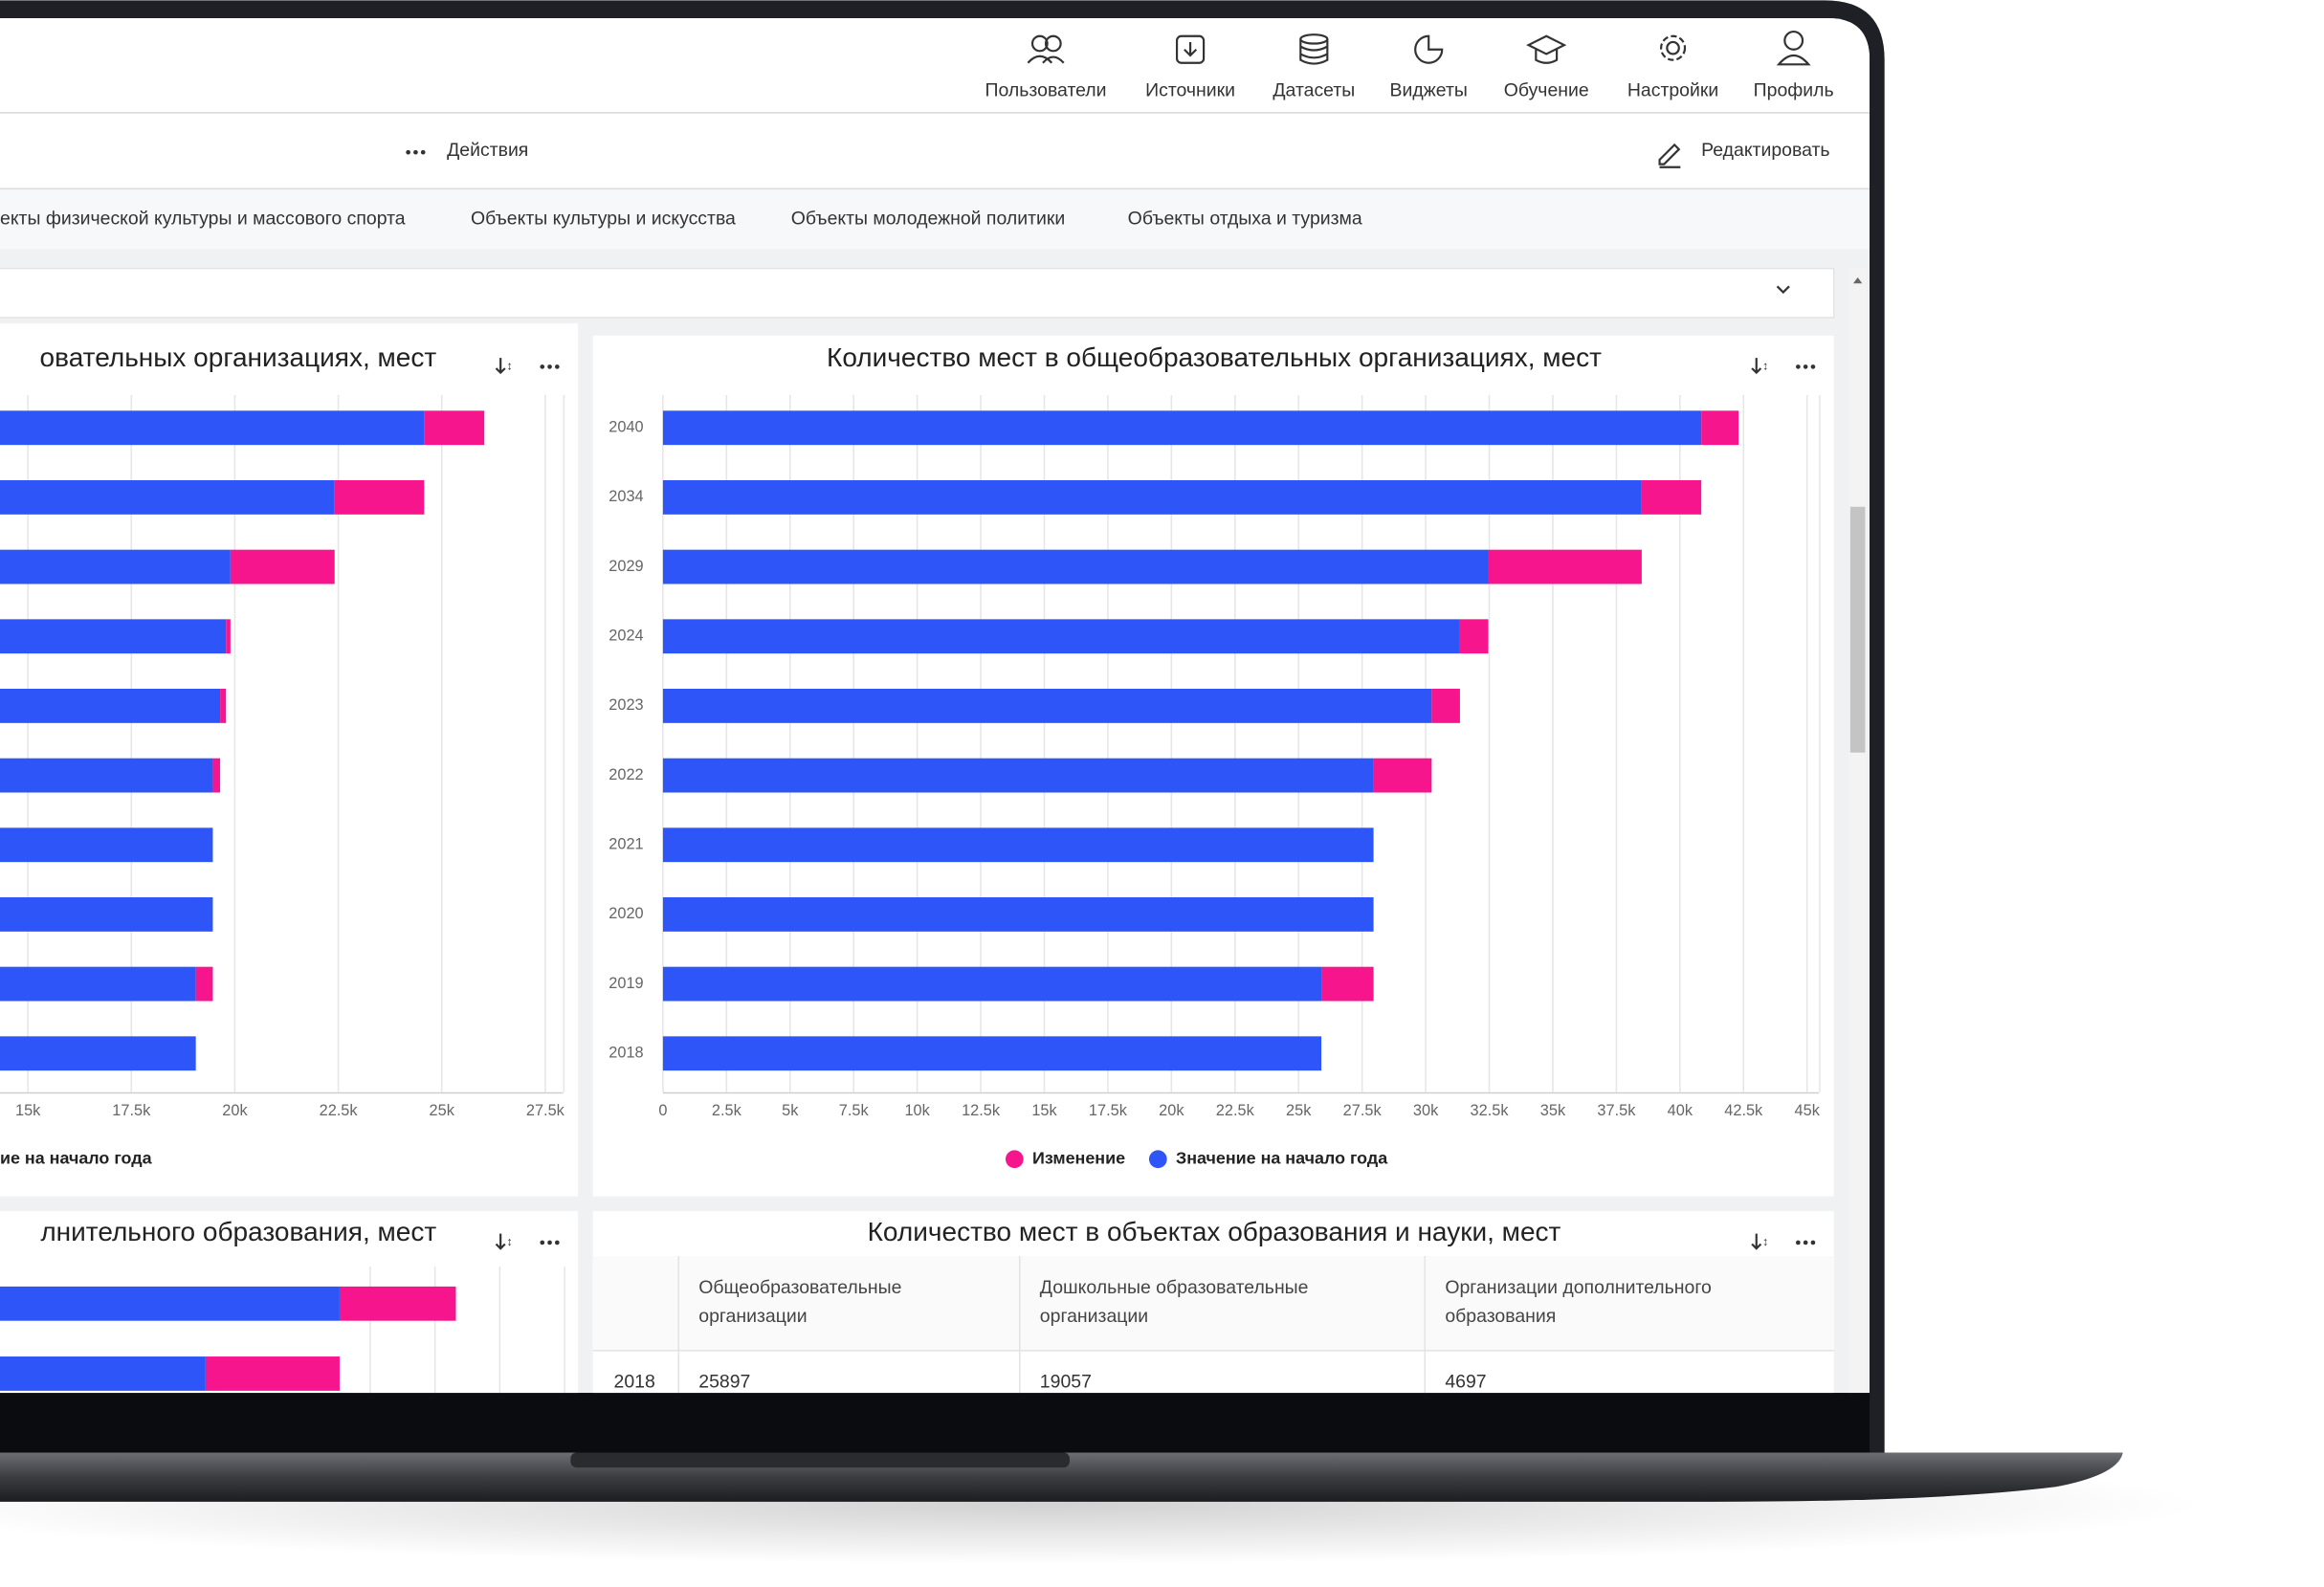 The image size is (2324, 1587). I want to click on y-tick-label: 2034, so click(626, 497).